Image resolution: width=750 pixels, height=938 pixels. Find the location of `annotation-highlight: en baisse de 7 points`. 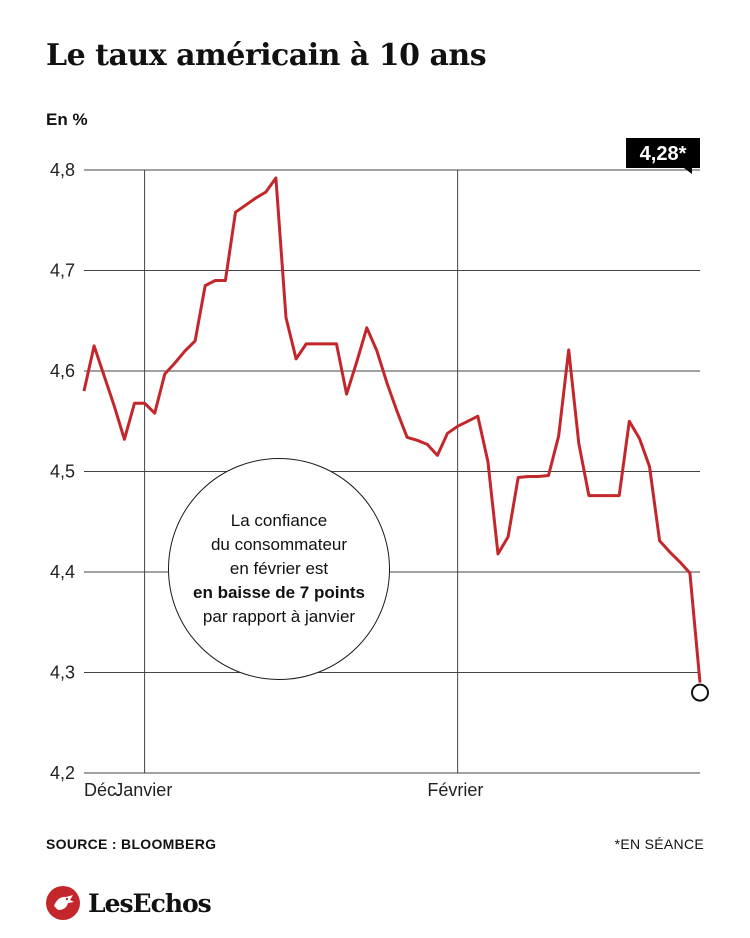

annotation-highlight: en baisse de 7 points is located at coordinates (279, 592).